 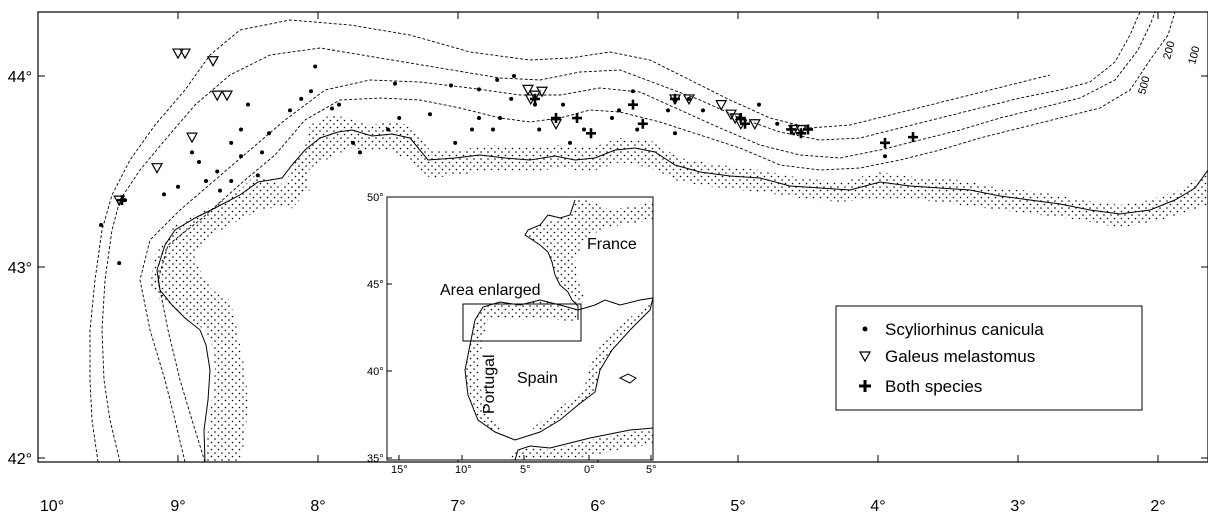 I want to click on isobath-label-500: 500, so click(x=1144, y=85).